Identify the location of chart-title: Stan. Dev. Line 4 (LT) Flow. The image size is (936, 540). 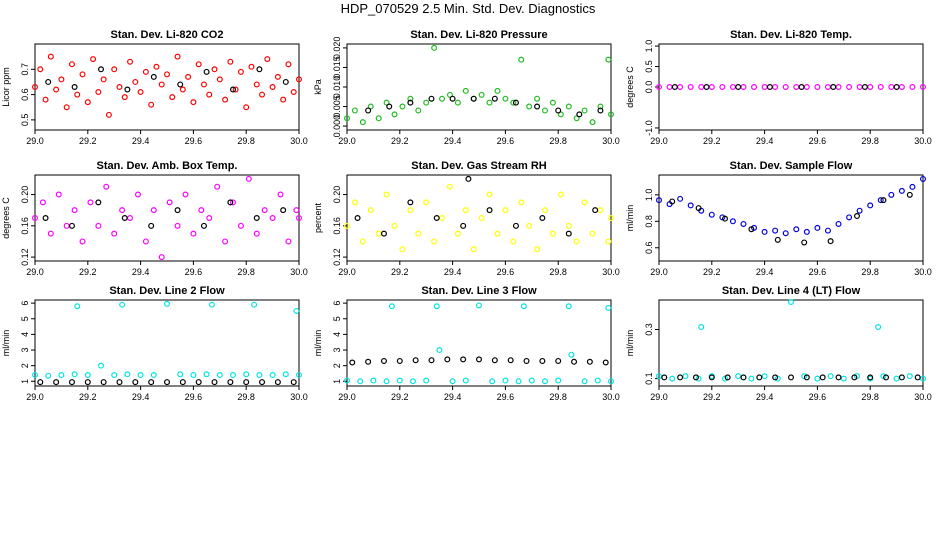
(791, 291).